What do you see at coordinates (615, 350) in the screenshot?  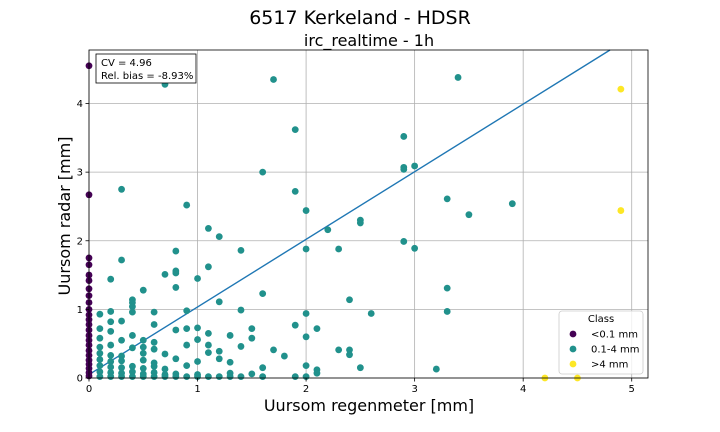 I see `legend-label: 0.1-4 mm` at bounding box center [615, 350].